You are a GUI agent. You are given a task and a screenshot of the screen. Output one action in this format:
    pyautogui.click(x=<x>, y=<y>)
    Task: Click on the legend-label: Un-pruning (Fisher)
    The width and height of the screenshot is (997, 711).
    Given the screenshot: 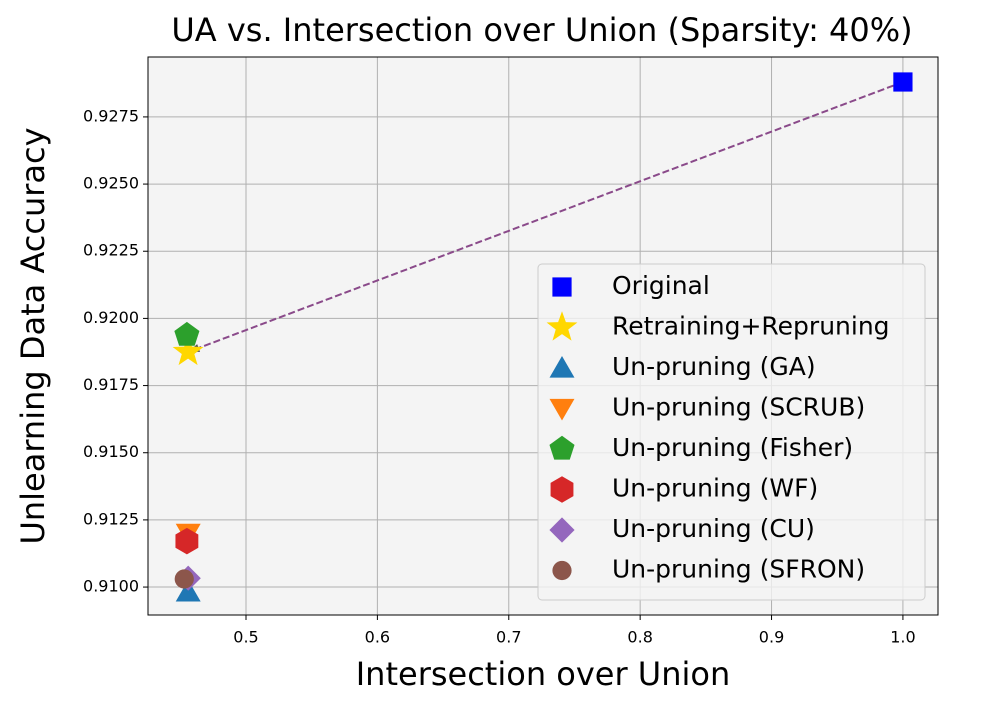 What is the action you would take?
    pyautogui.click(x=732, y=447)
    